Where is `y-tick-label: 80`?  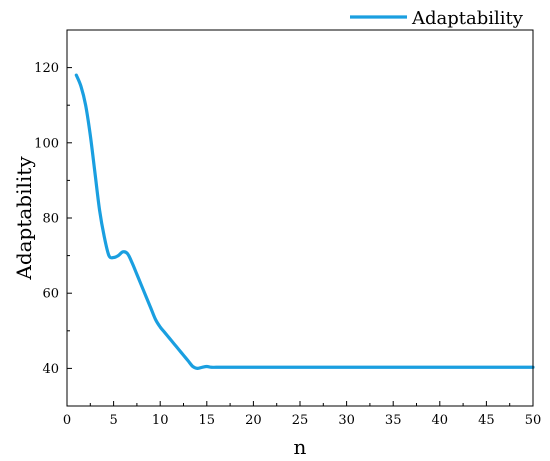 y-tick-label: 80 is located at coordinates (50, 219).